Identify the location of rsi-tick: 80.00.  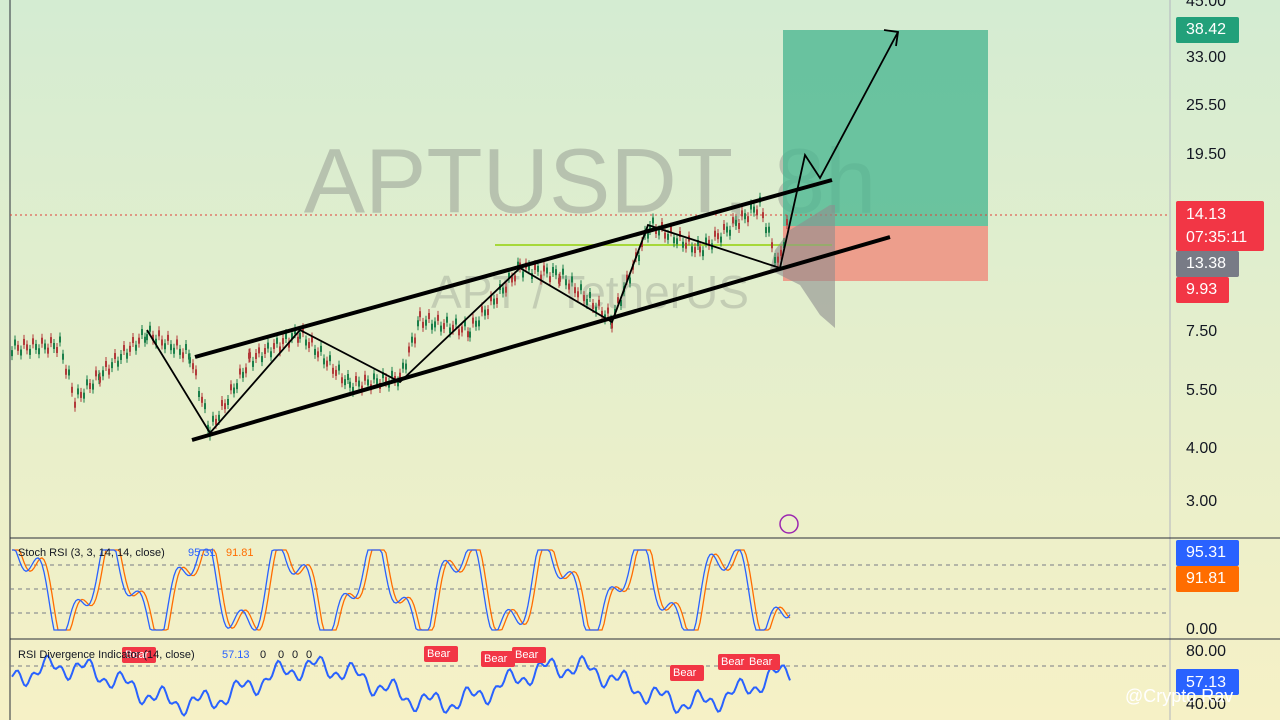
(1206, 651).